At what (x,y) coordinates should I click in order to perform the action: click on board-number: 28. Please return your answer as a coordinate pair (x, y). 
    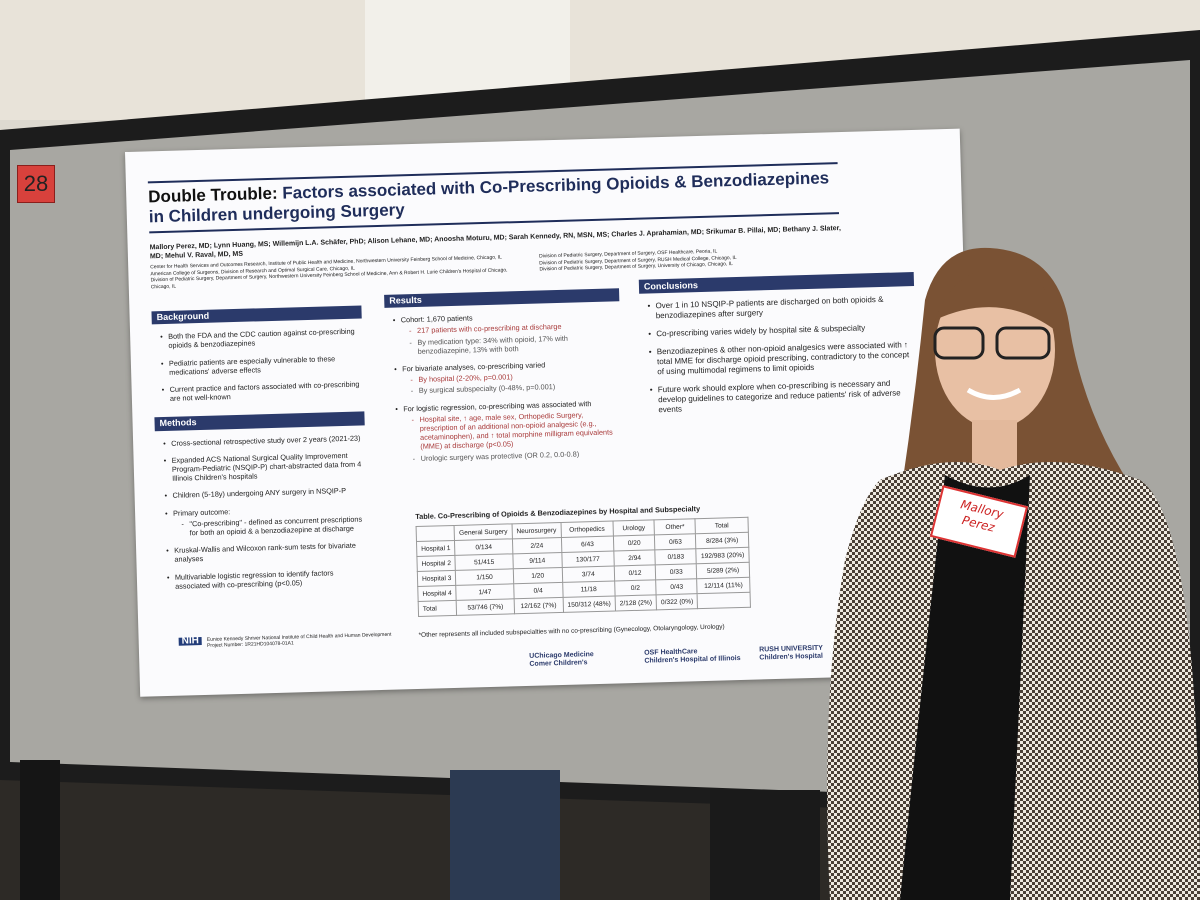
    Looking at the image, I should click on (36, 184).